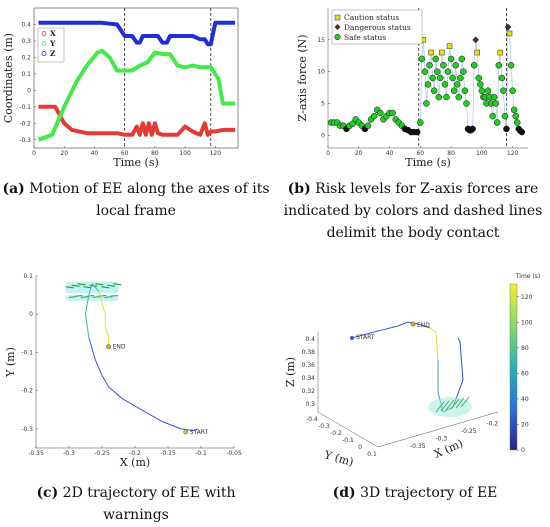 Image resolution: width=550 pixels, height=527 pixels. Describe the element at coordinates (53, 33) in the screenshot. I see `legend-label-x: X` at that location.